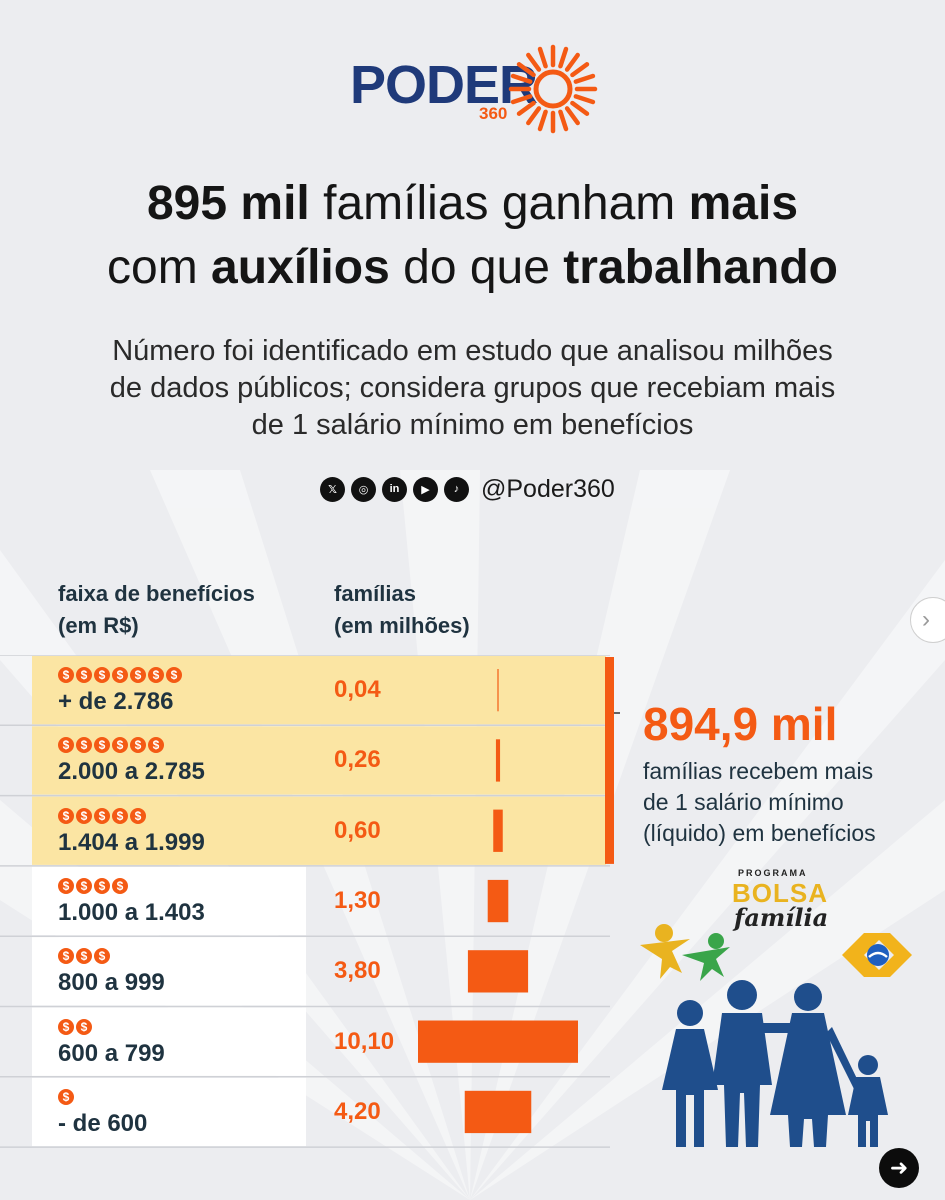 Image resolution: width=945 pixels, height=1200 pixels. I want to click on coin-icons: $ $ $, so click(84, 956).